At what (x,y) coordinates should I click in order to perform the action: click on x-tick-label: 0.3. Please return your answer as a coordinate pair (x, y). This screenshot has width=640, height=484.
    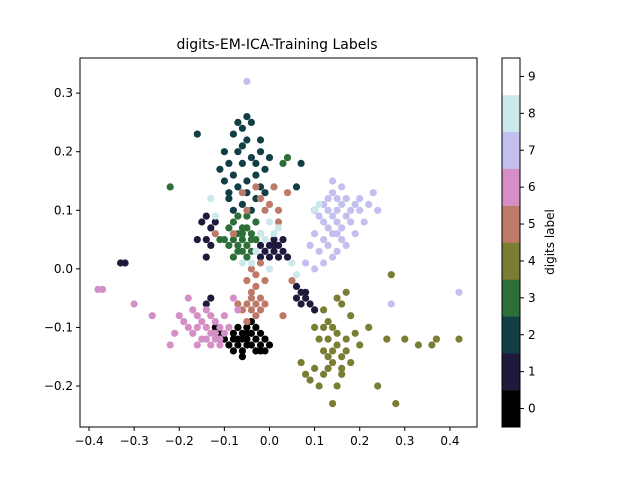
    Looking at the image, I should click on (404, 441).